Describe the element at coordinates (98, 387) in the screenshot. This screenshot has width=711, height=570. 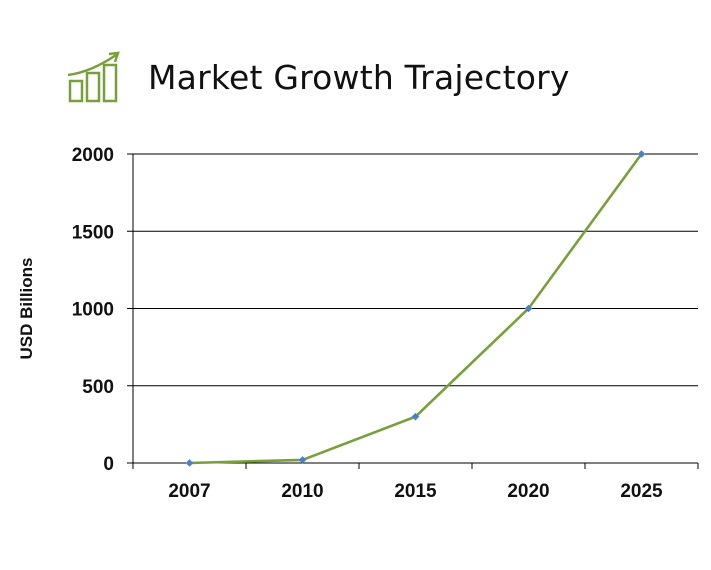
I see `y-tick-label: 500` at that location.